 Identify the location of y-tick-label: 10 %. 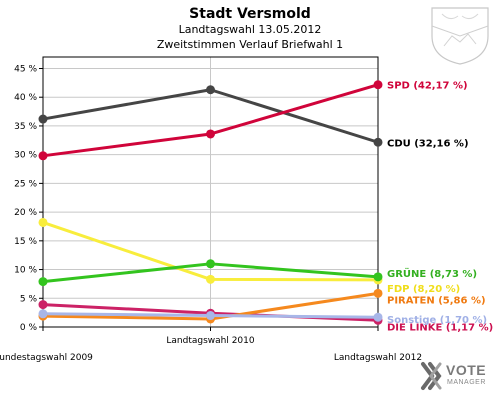
(25, 271).